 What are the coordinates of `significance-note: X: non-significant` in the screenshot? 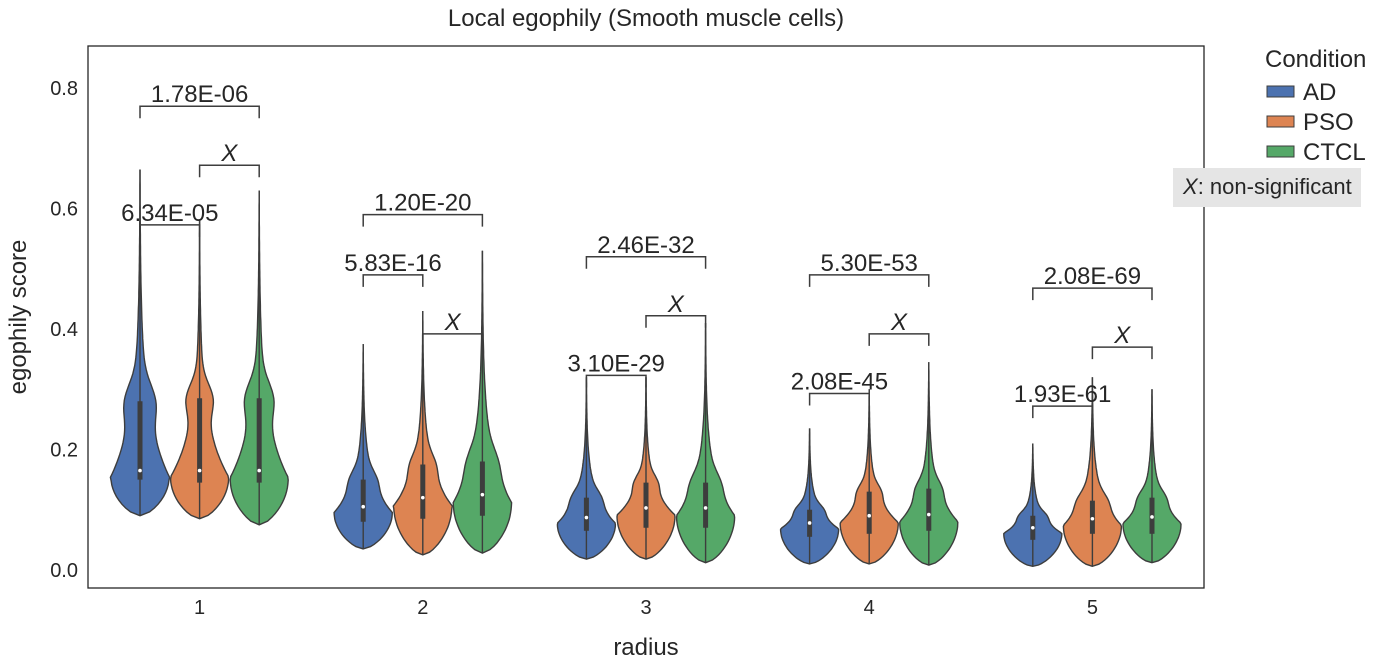 It's located at (1267, 187).